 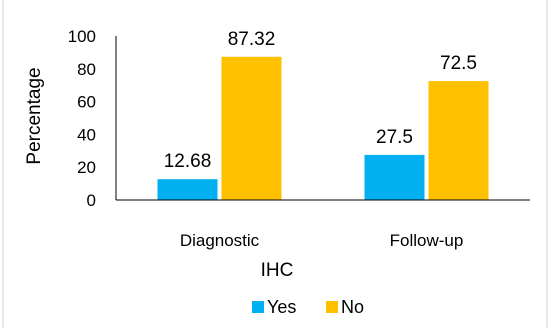 What do you see at coordinates (82, 36) in the screenshot?
I see `y-tick-label: 100` at bounding box center [82, 36].